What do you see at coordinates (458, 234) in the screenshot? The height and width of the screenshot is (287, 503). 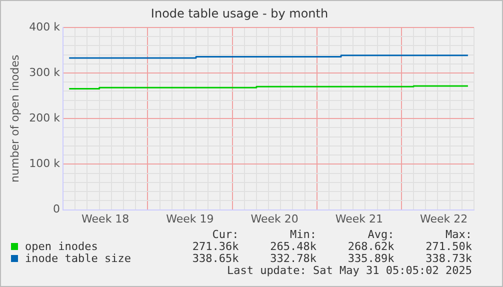 I see `text: Max:` at bounding box center [458, 234].